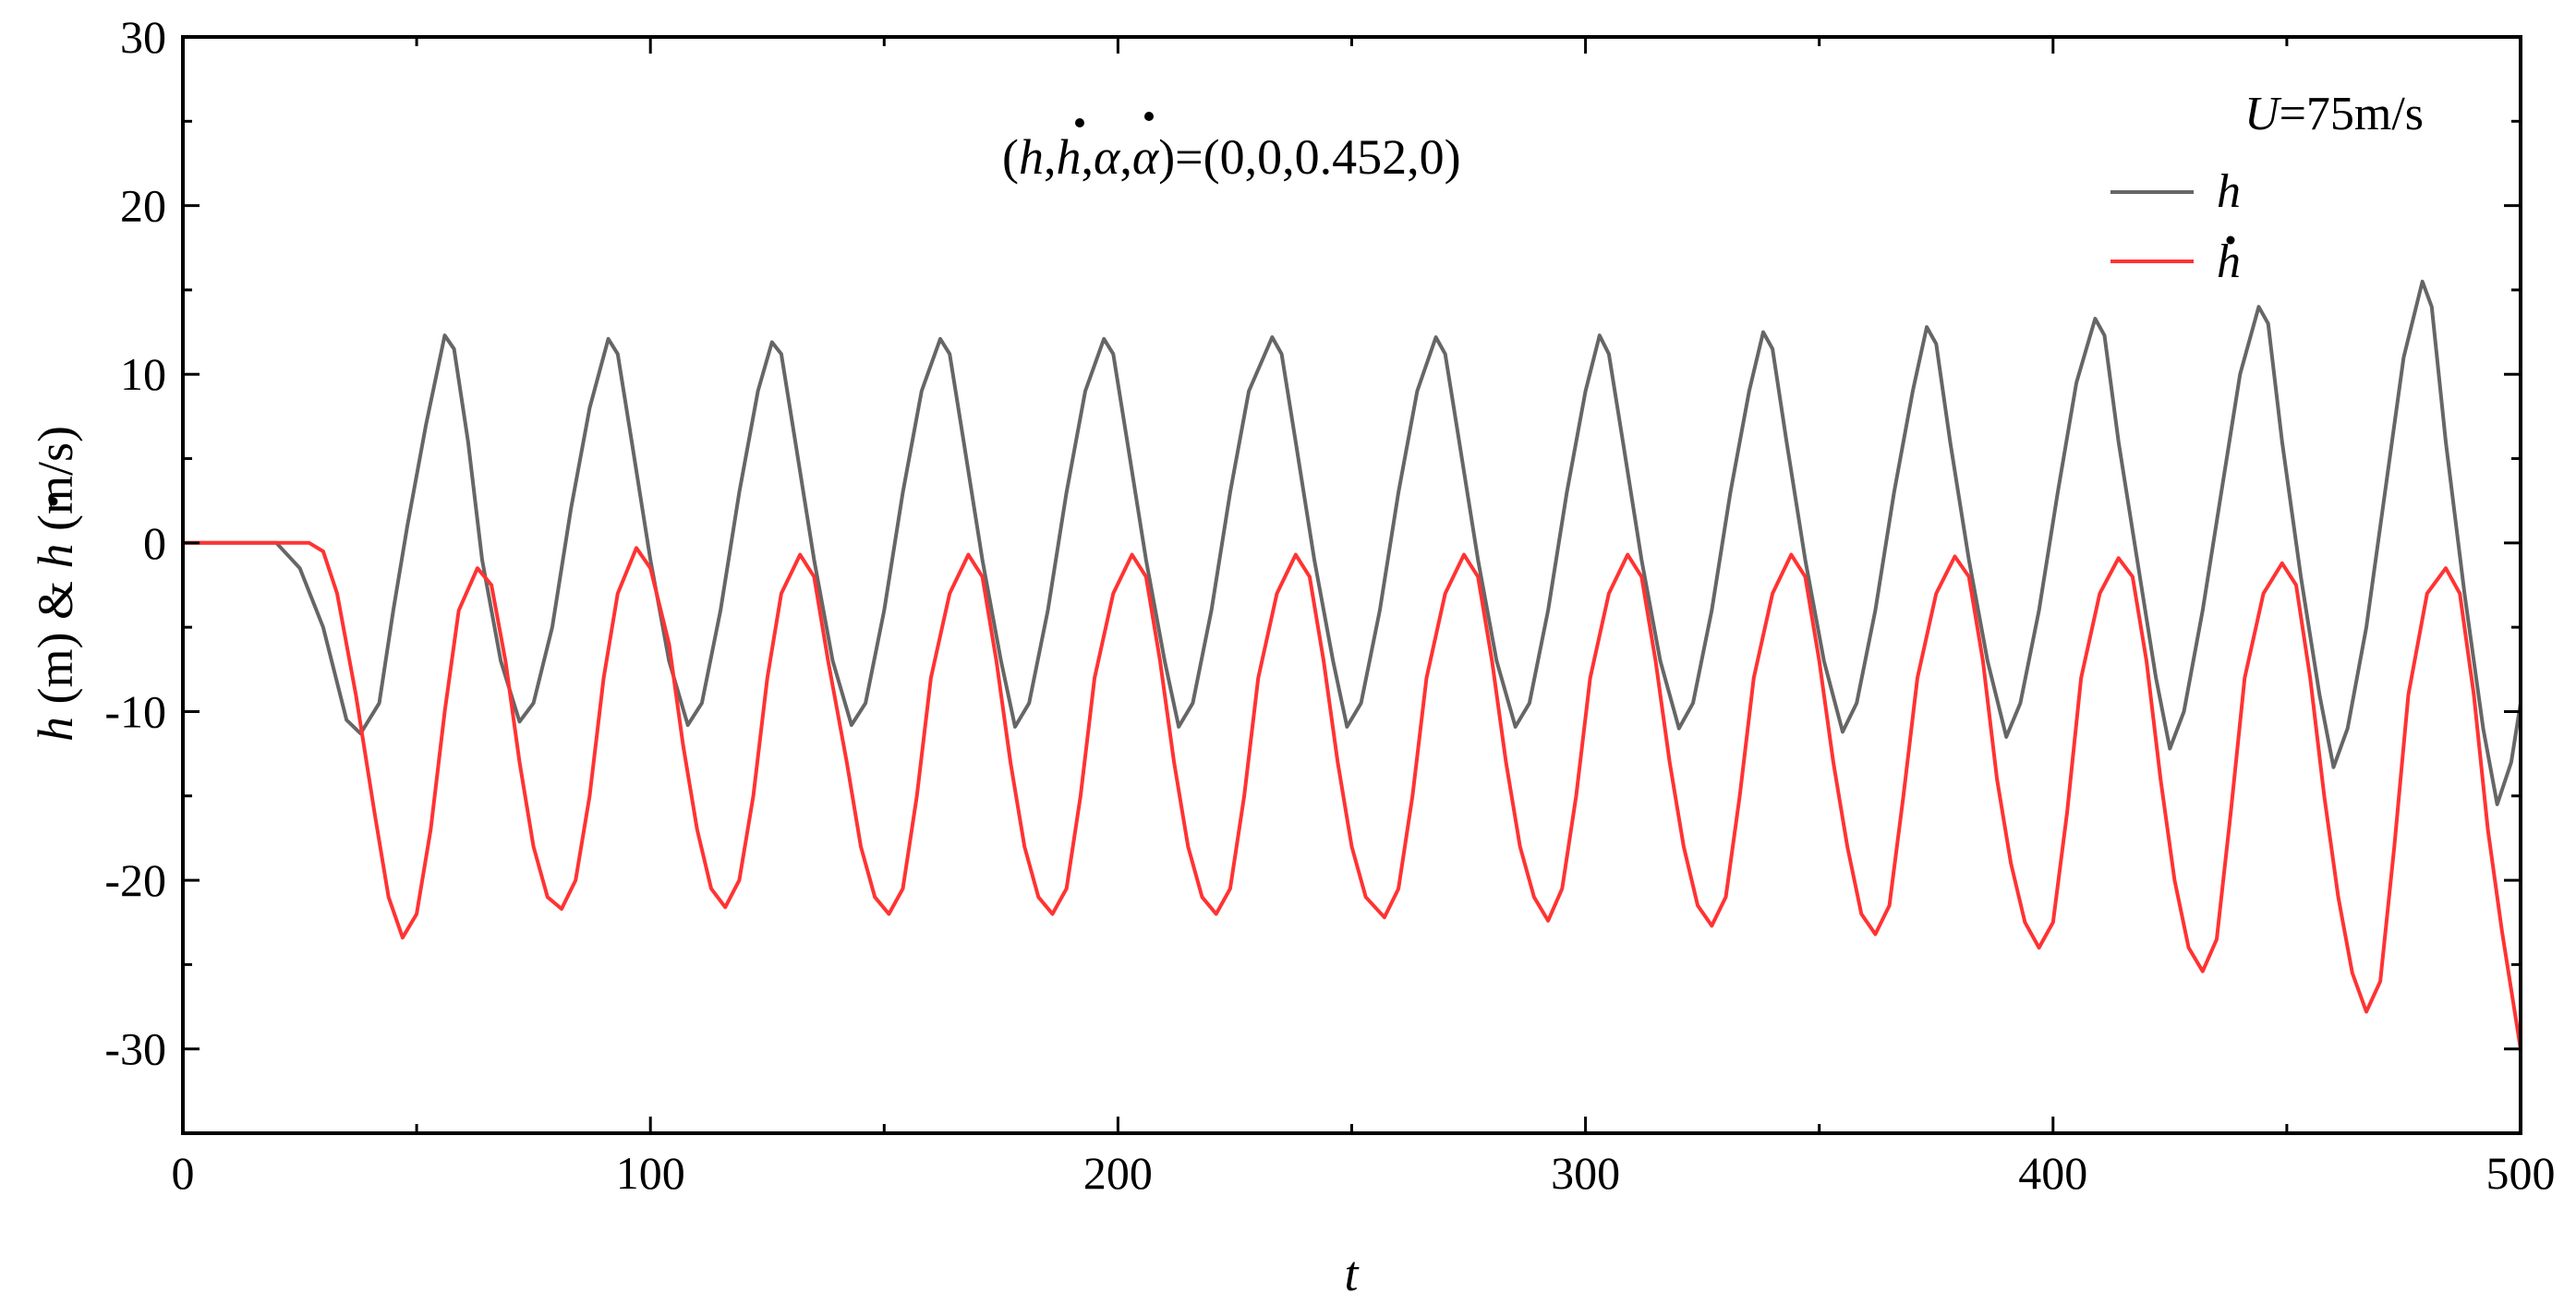 The image size is (2576, 1305). What do you see at coordinates (55, 556) in the screenshot?
I see `ylabel-hdot: h` at bounding box center [55, 556].